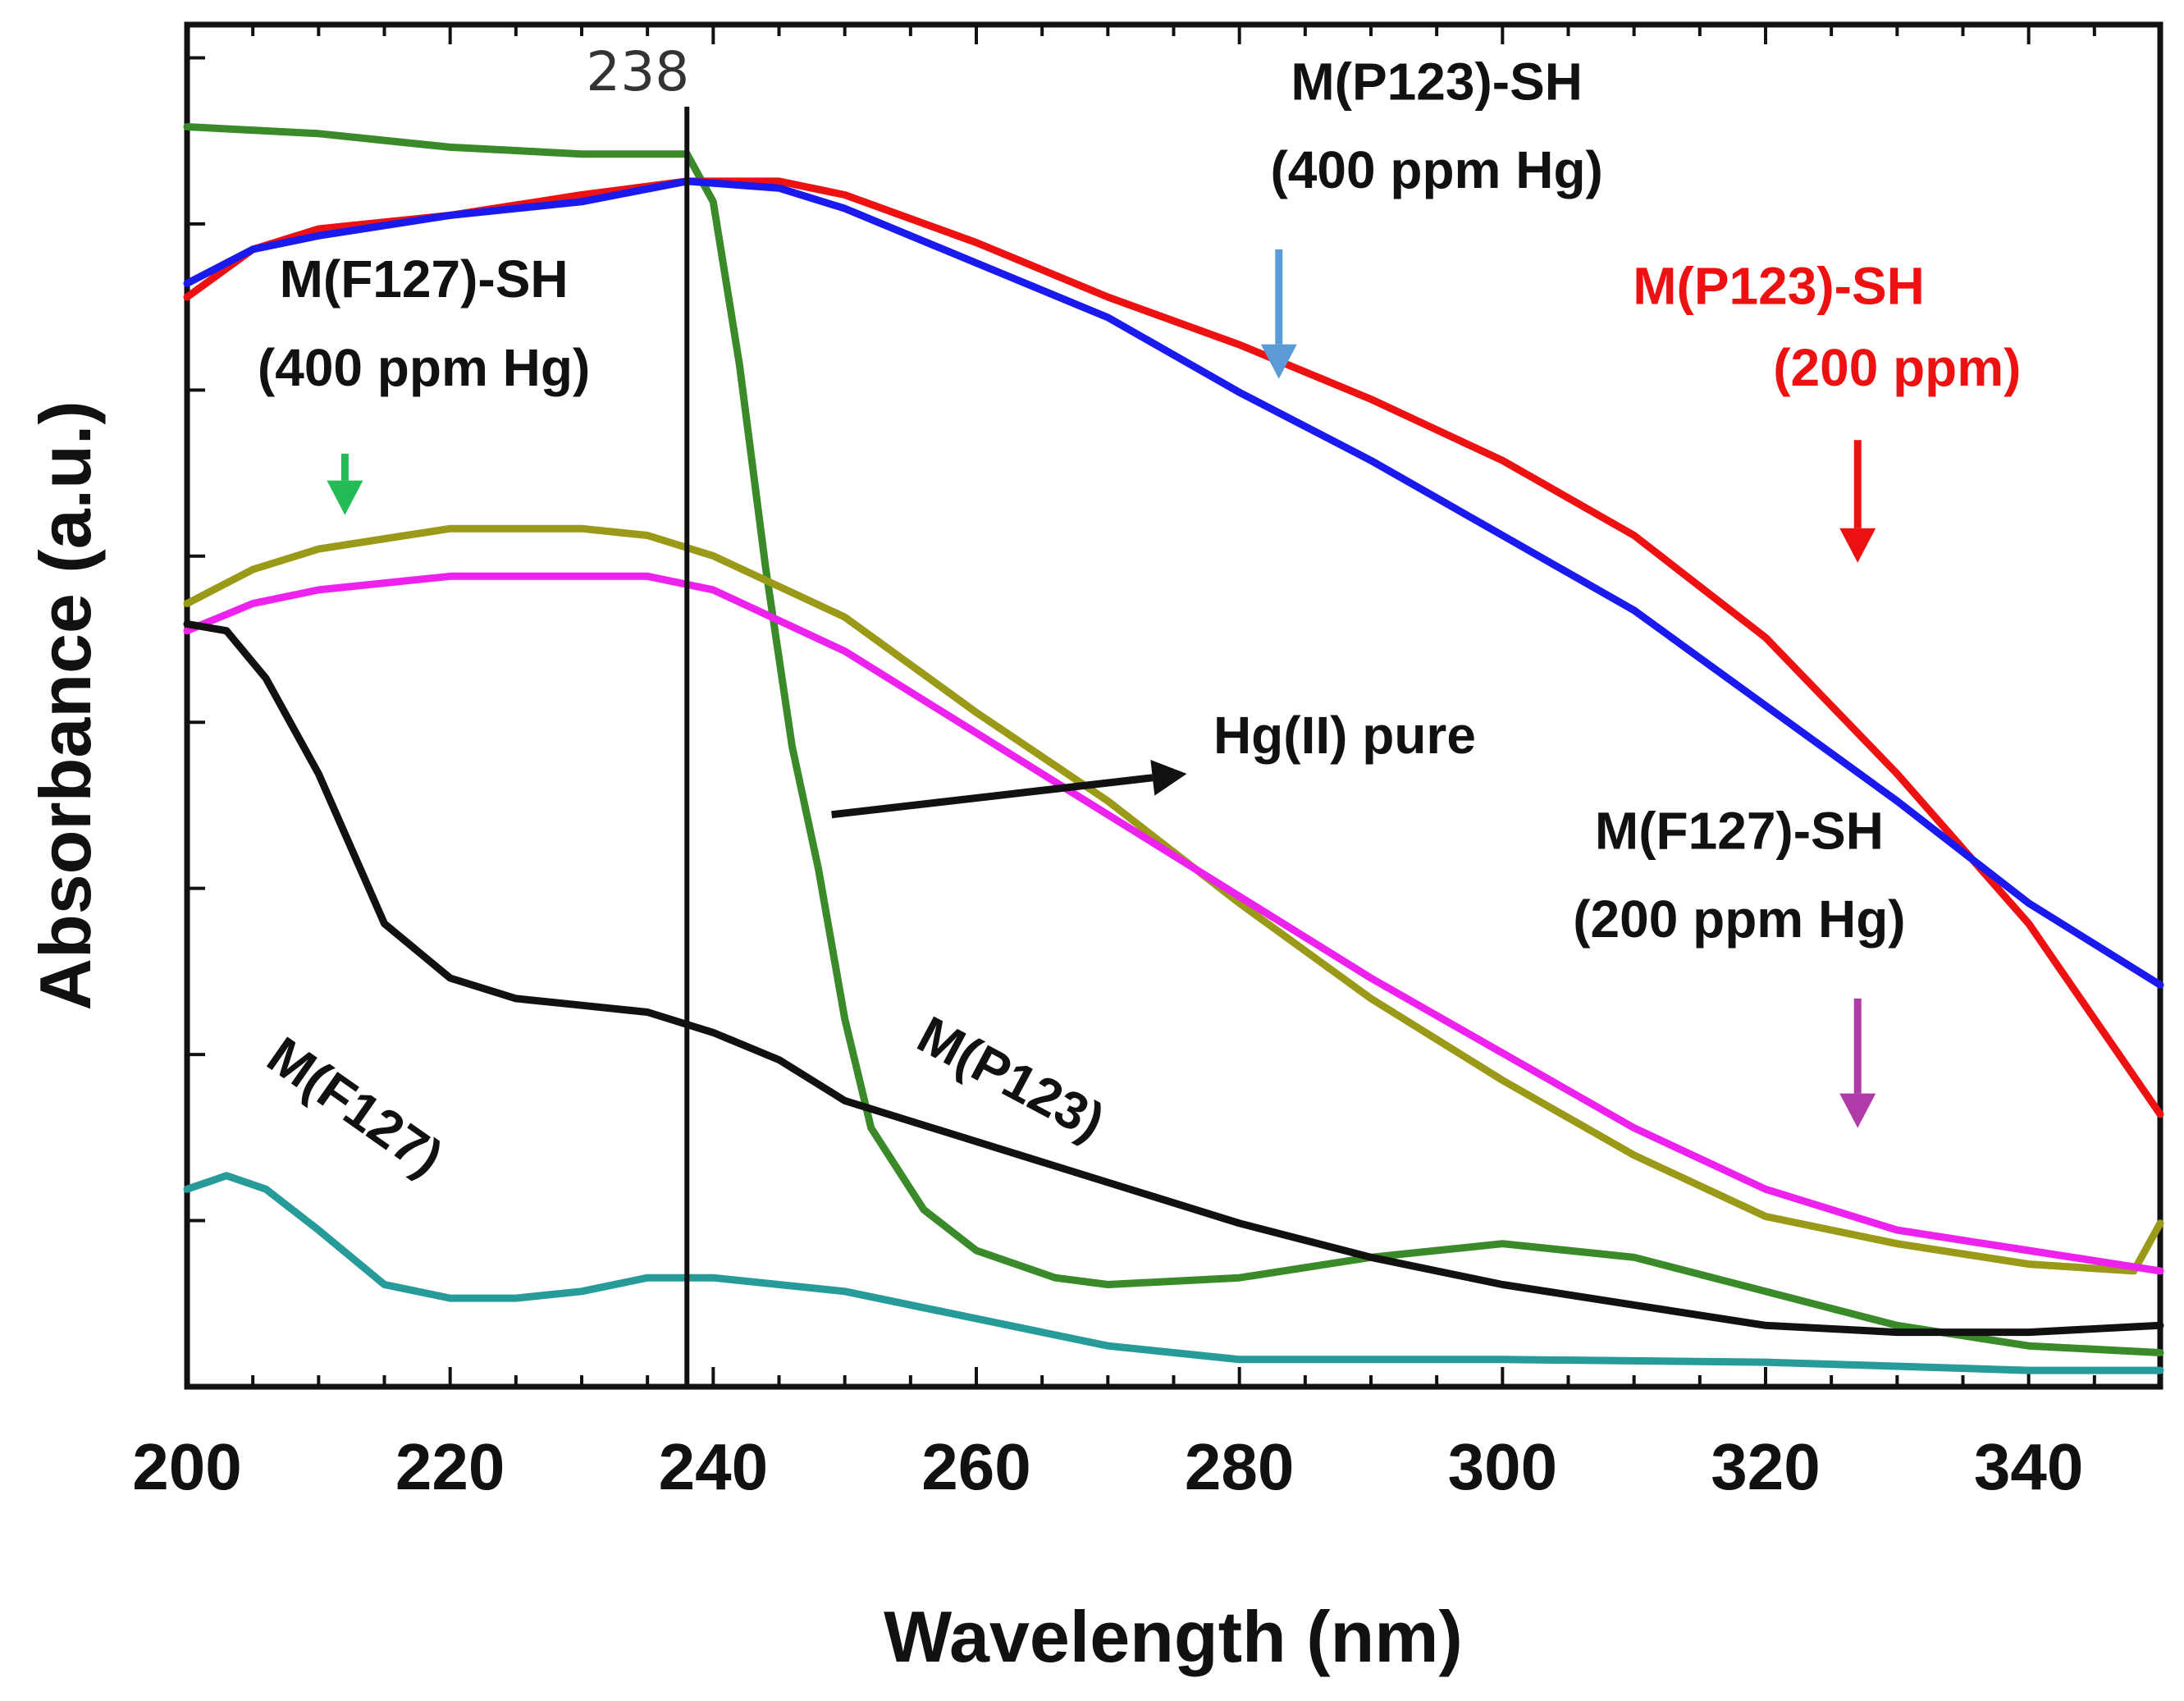  What do you see at coordinates (187, 1466) in the screenshot?
I see `x-tick-label: 200` at bounding box center [187, 1466].